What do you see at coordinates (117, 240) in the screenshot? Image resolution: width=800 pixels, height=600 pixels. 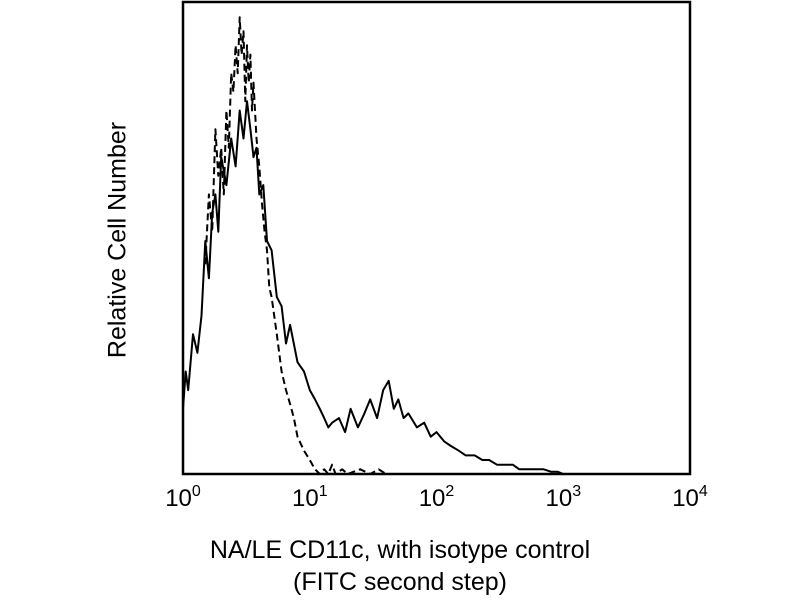 I see `y-axis-label: Relative Cell Number` at bounding box center [117, 240].